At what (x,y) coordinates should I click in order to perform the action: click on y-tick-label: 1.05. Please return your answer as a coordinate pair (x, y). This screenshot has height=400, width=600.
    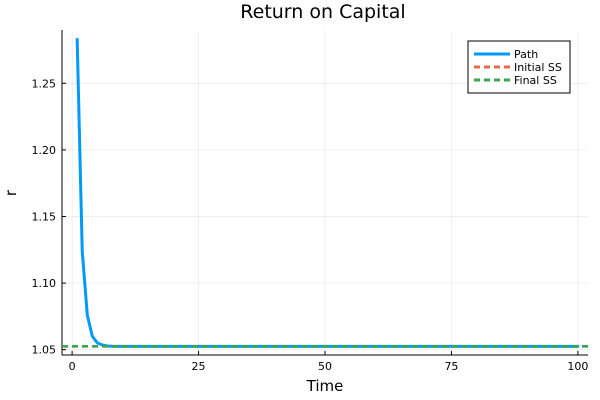
    Looking at the image, I should click on (44, 350).